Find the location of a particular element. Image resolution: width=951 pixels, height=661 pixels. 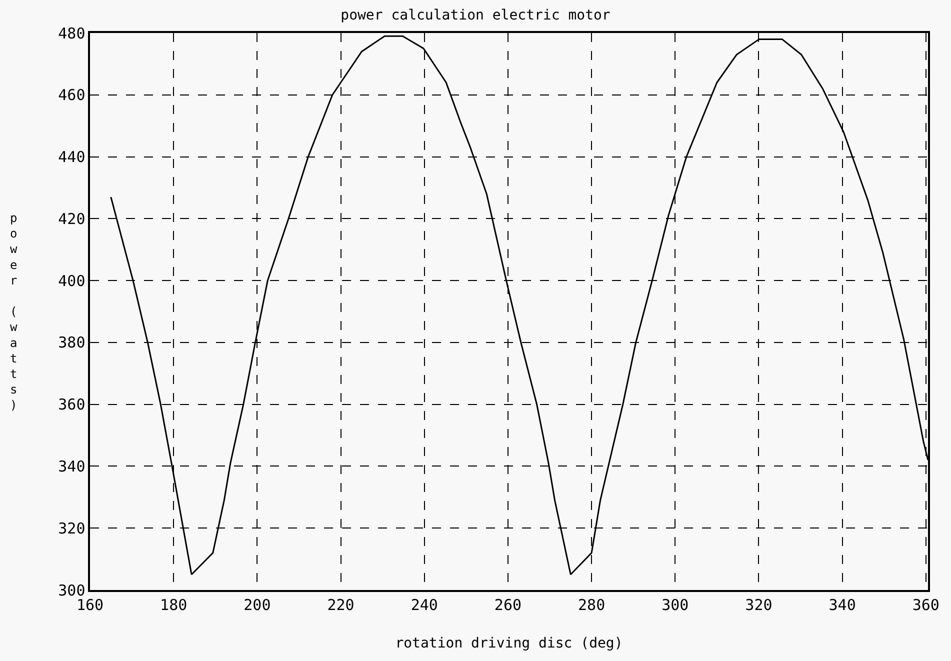

text: power (watts) is located at coordinates (14, 311).